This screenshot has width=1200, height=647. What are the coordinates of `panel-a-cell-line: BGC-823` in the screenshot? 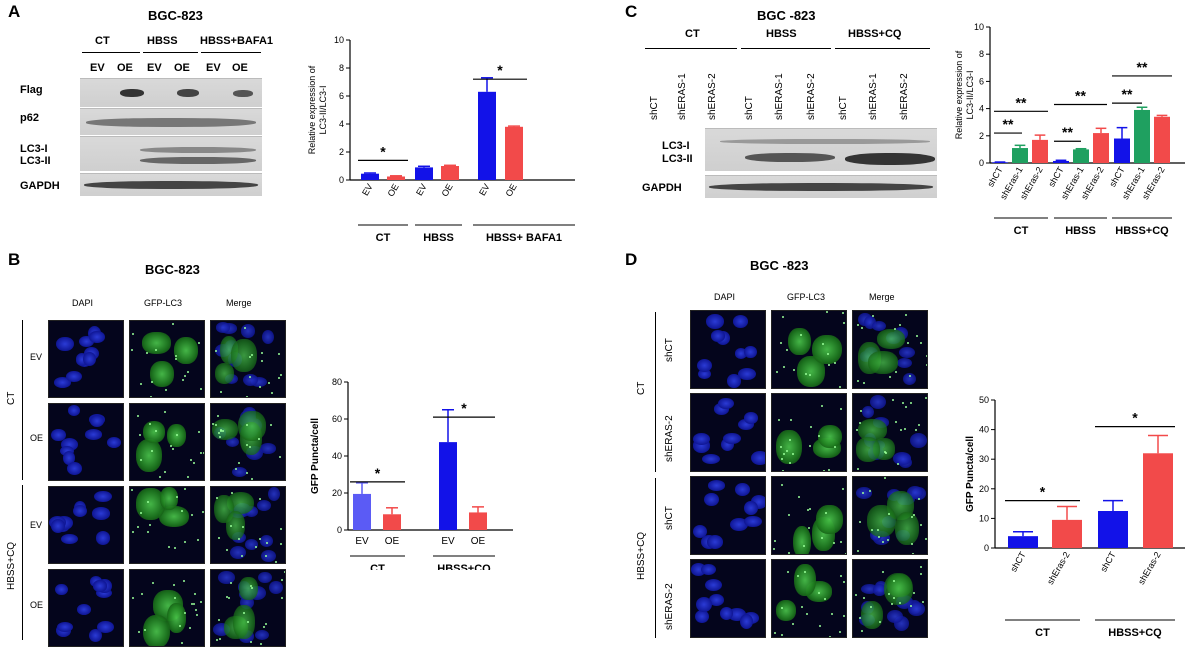 It's located at (175, 15).